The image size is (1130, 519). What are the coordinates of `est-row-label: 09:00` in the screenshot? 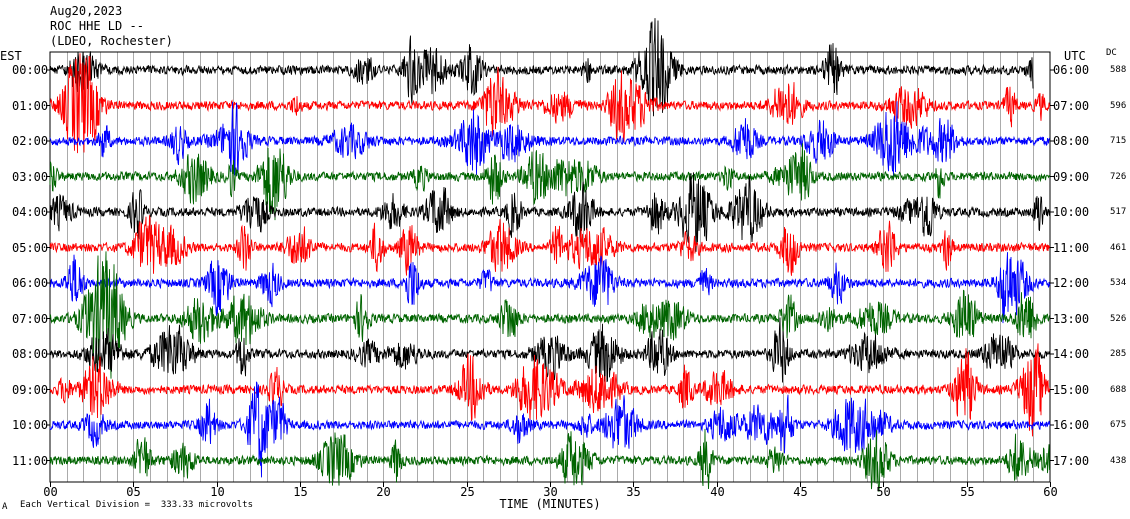 It's located at (30, 389).